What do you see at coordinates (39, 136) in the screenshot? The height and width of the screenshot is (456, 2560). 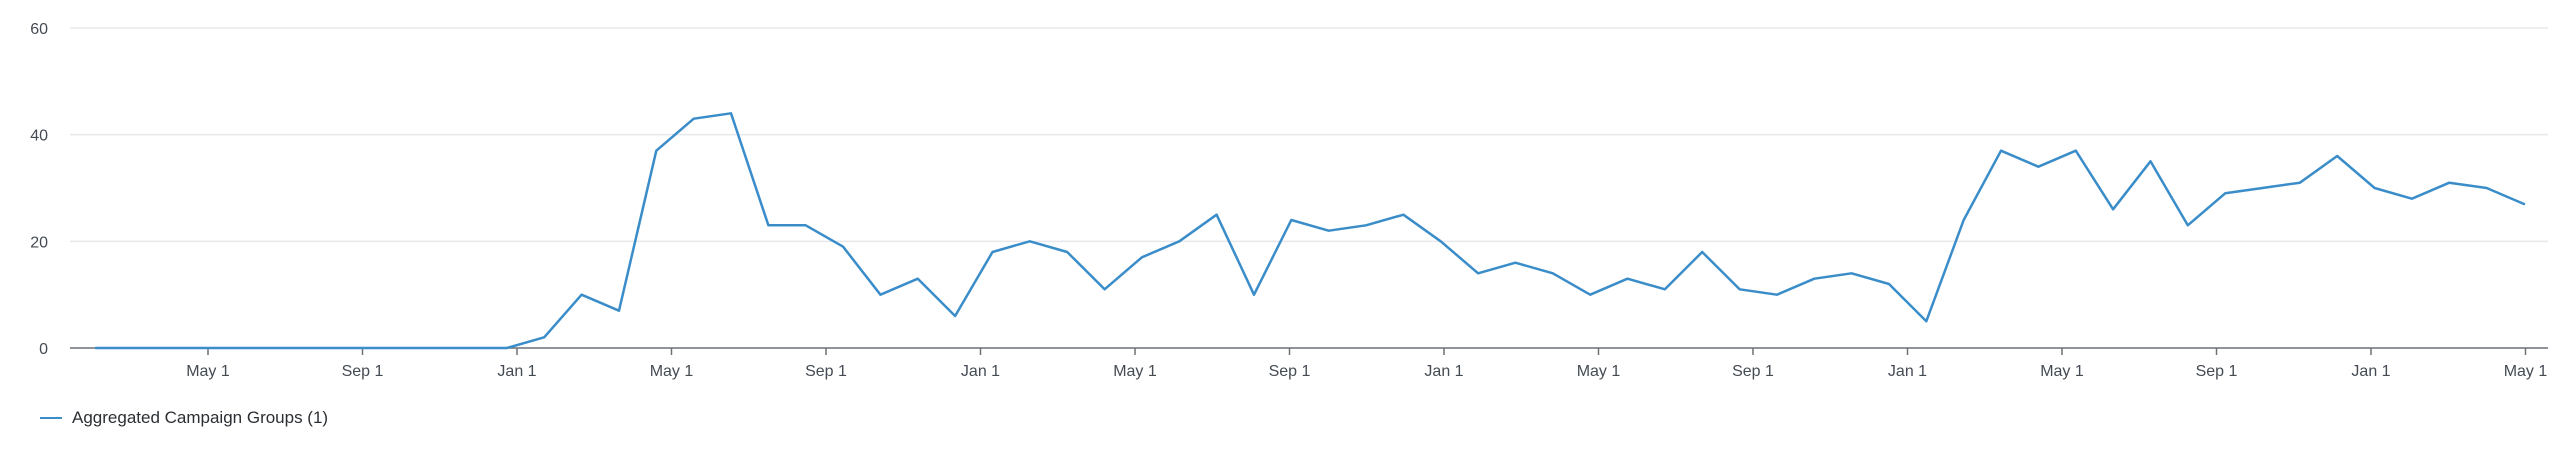 I see `y-tick-label: 40` at bounding box center [39, 136].